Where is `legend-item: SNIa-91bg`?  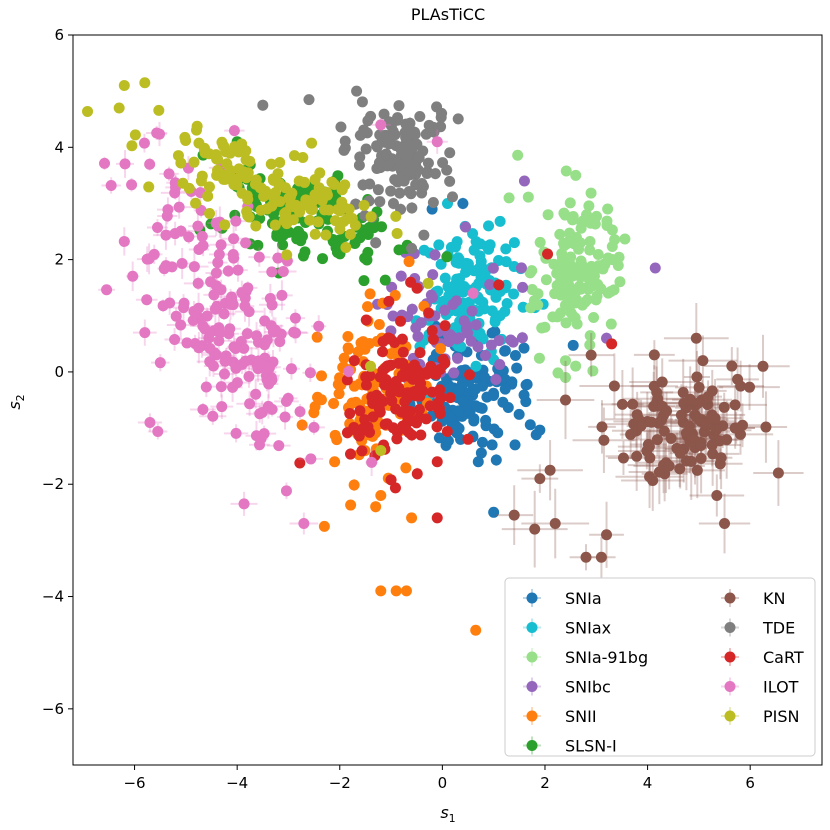
legend-item: SNIa-91bg is located at coordinates (585, 657).